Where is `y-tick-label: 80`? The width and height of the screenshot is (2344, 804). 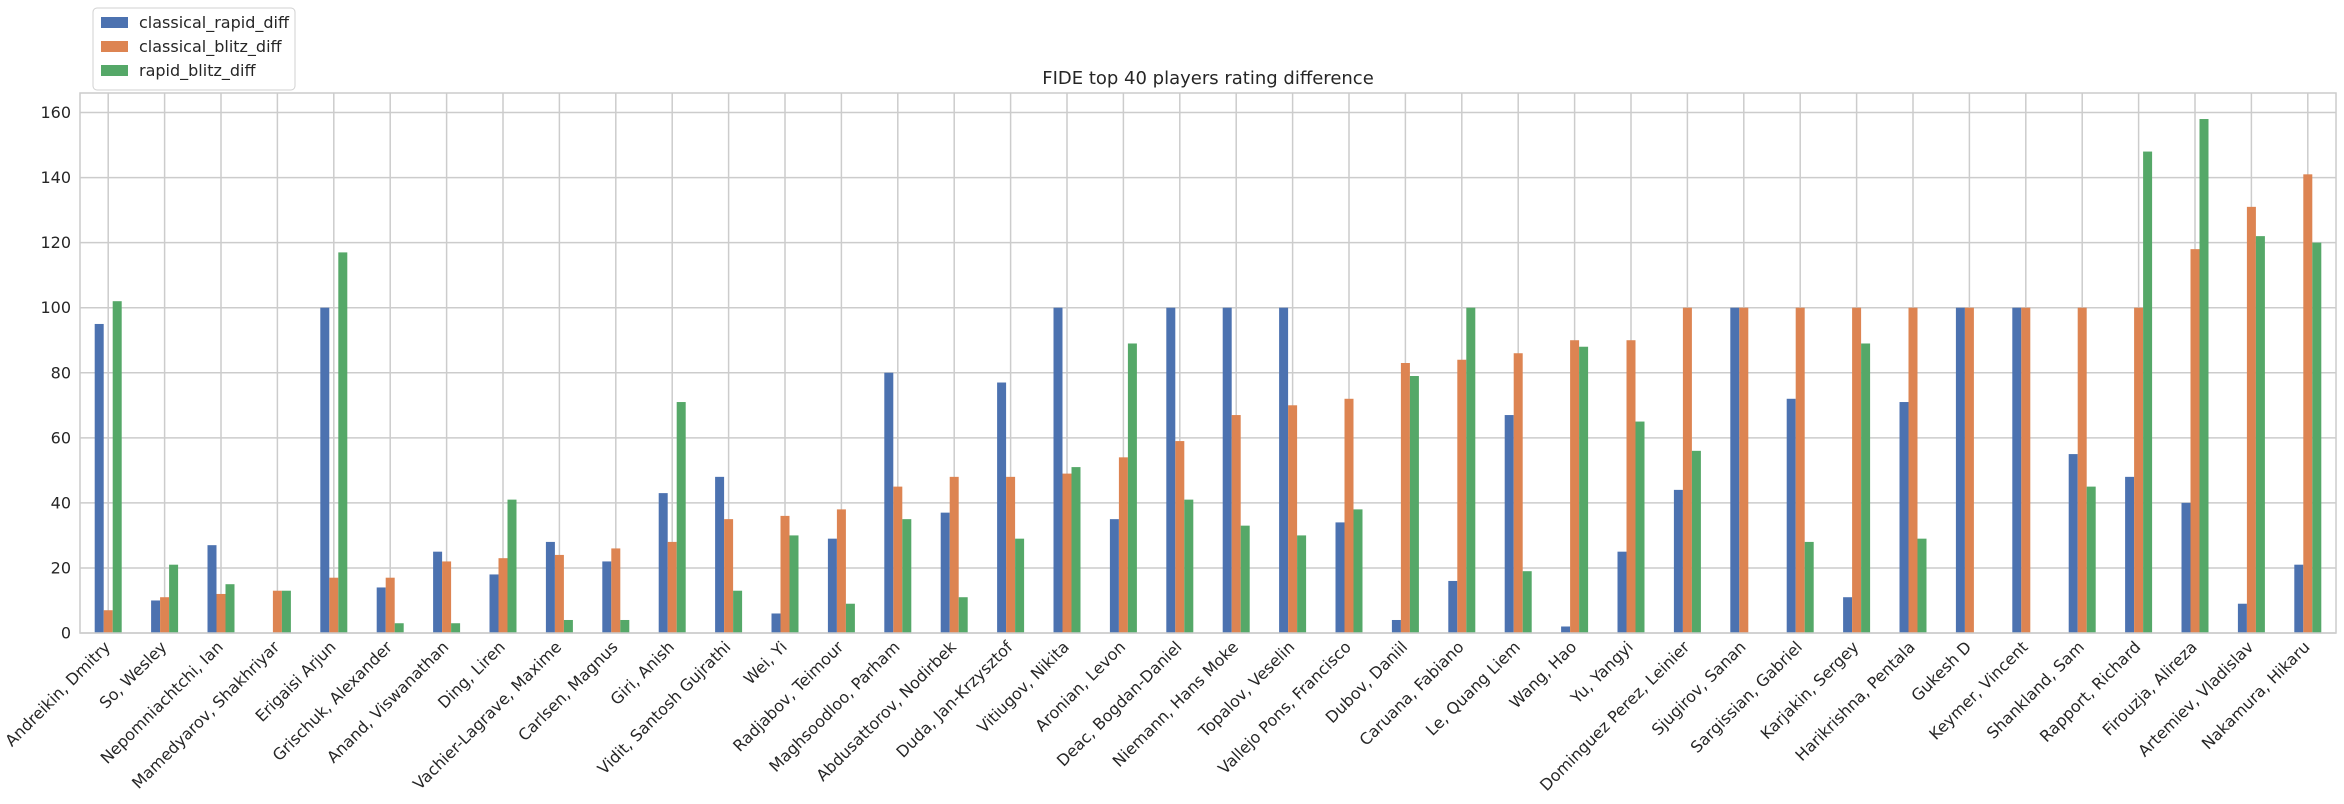
y-tick-label: 80 is located at coordinates (61, 372).